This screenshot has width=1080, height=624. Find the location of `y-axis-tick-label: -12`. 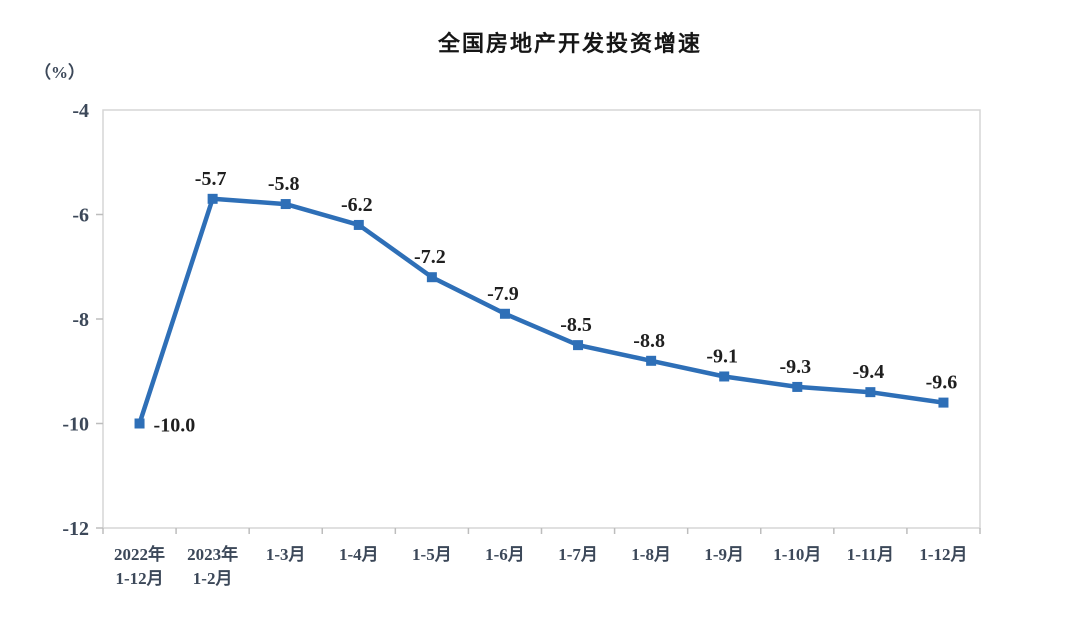

y-axis-tick-label: -12 is located at coordinates (75, 529).